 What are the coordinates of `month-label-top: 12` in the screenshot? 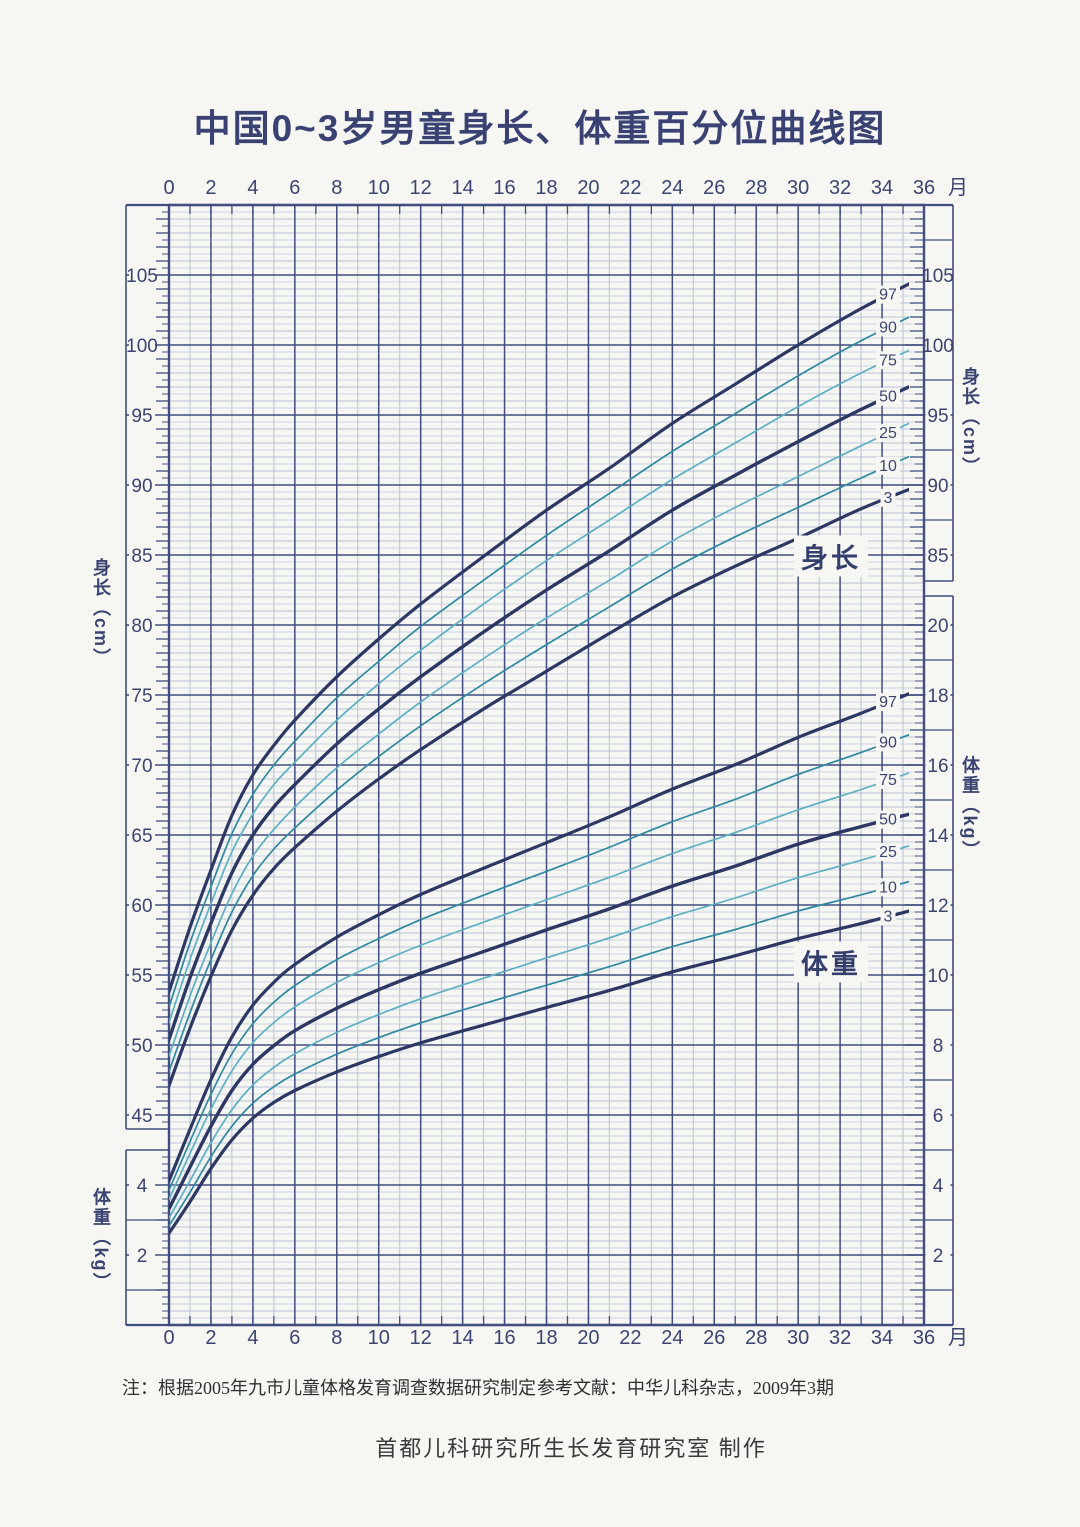 It's located at (421, 188).